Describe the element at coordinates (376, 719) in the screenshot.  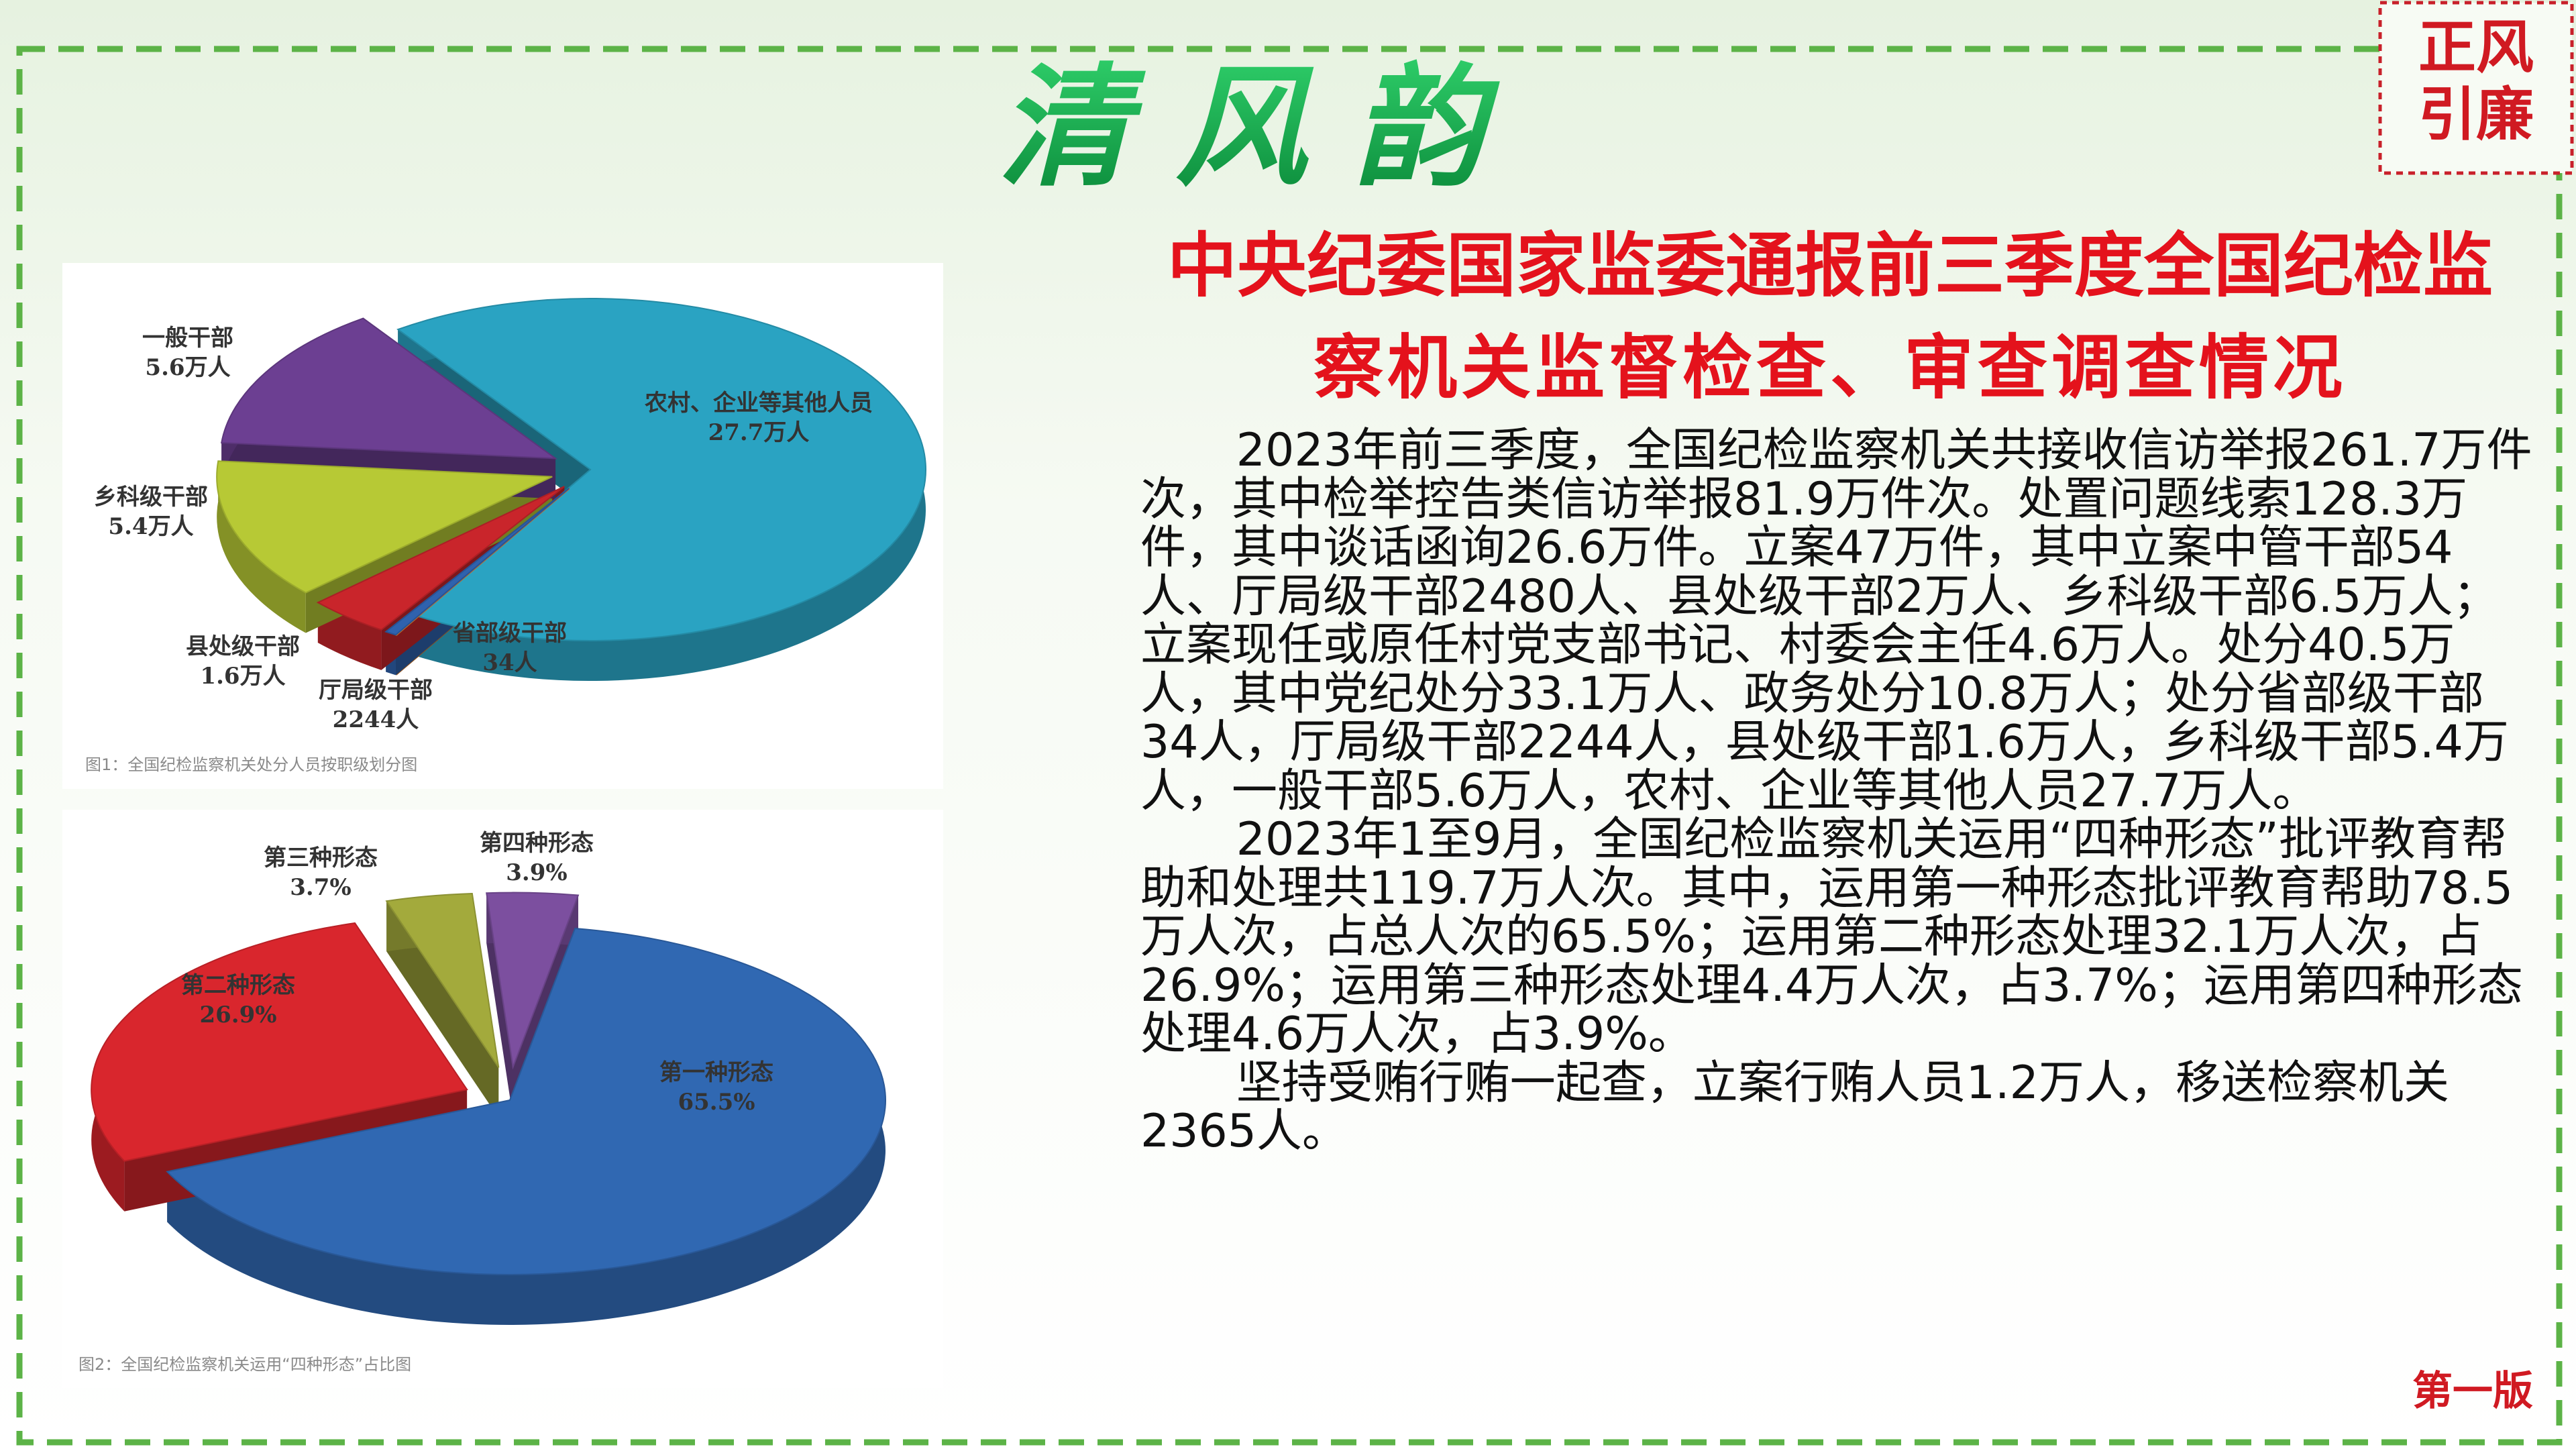
I see `slice-value-label: 2244人` at that location.